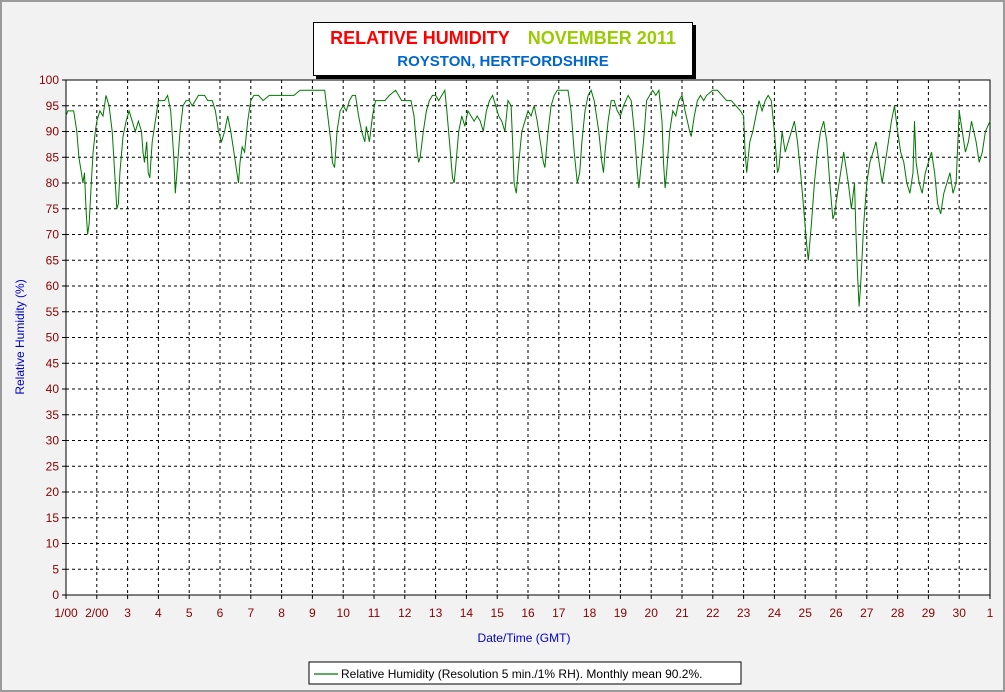 The height and width of the screenshot is (692, 1005). What do you see at coordinates (601, 38) in the screenshot?
I see `chart-title-month: NOVEMBER 2011` at bounding box center [601, 38].